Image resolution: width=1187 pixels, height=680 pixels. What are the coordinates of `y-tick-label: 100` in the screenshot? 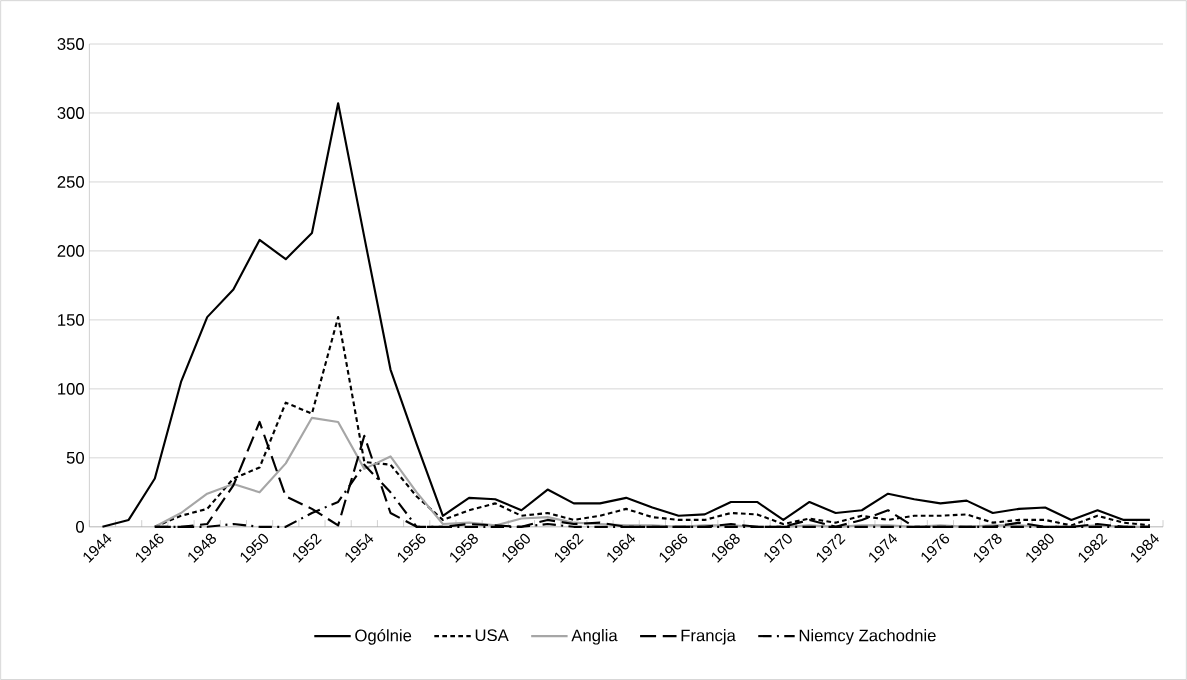 It's located at (71, 388).